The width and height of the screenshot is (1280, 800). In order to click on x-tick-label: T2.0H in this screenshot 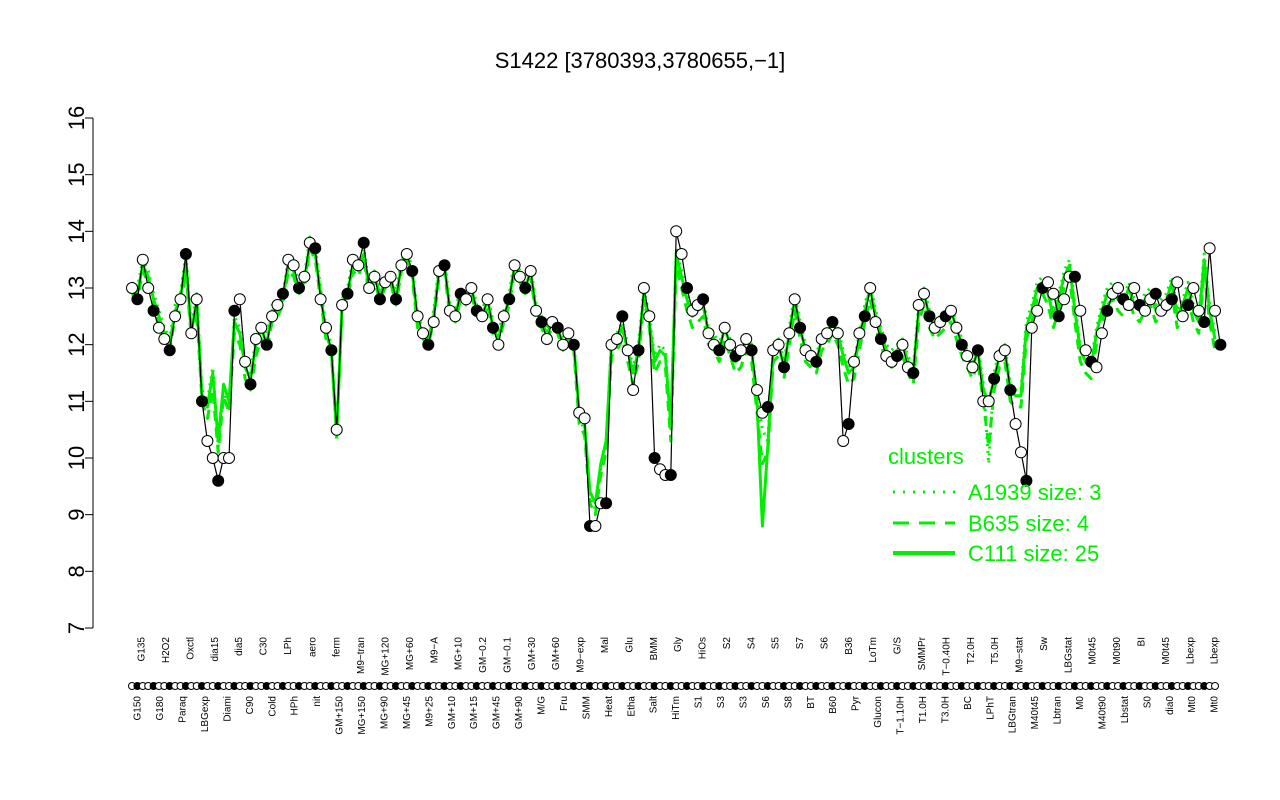, I will do `click(971, 650)`.